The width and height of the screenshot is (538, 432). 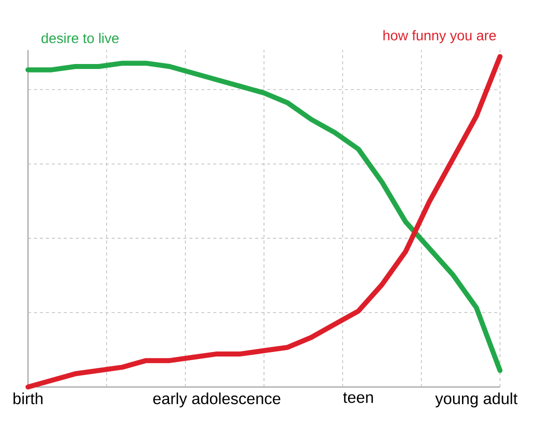 What do you see at coordinates (439, 37) in the screenshot?
I see `series-label: how funny you are` at bounding box center [439, 37].